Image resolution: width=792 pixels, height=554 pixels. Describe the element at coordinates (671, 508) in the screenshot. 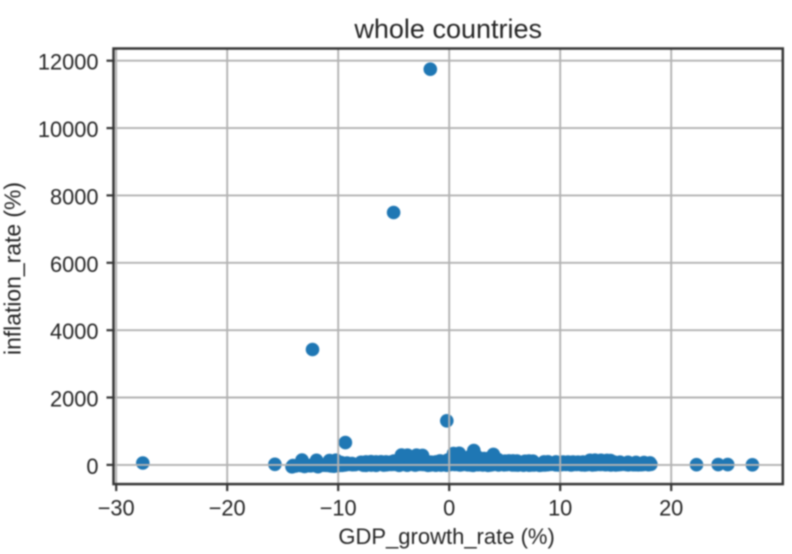

I see `svg-text: 20` at that location.